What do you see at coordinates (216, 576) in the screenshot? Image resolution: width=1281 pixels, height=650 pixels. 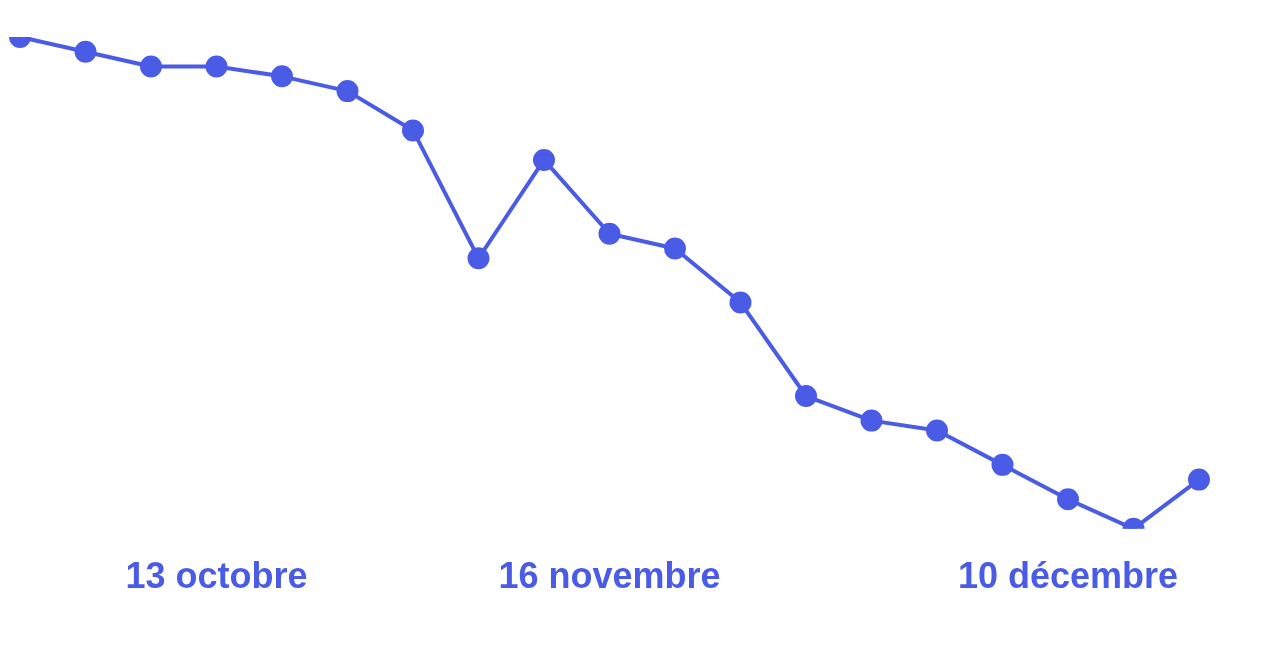 I see `x-tick-label: 13 octobre` at bounding box center [216, 576].